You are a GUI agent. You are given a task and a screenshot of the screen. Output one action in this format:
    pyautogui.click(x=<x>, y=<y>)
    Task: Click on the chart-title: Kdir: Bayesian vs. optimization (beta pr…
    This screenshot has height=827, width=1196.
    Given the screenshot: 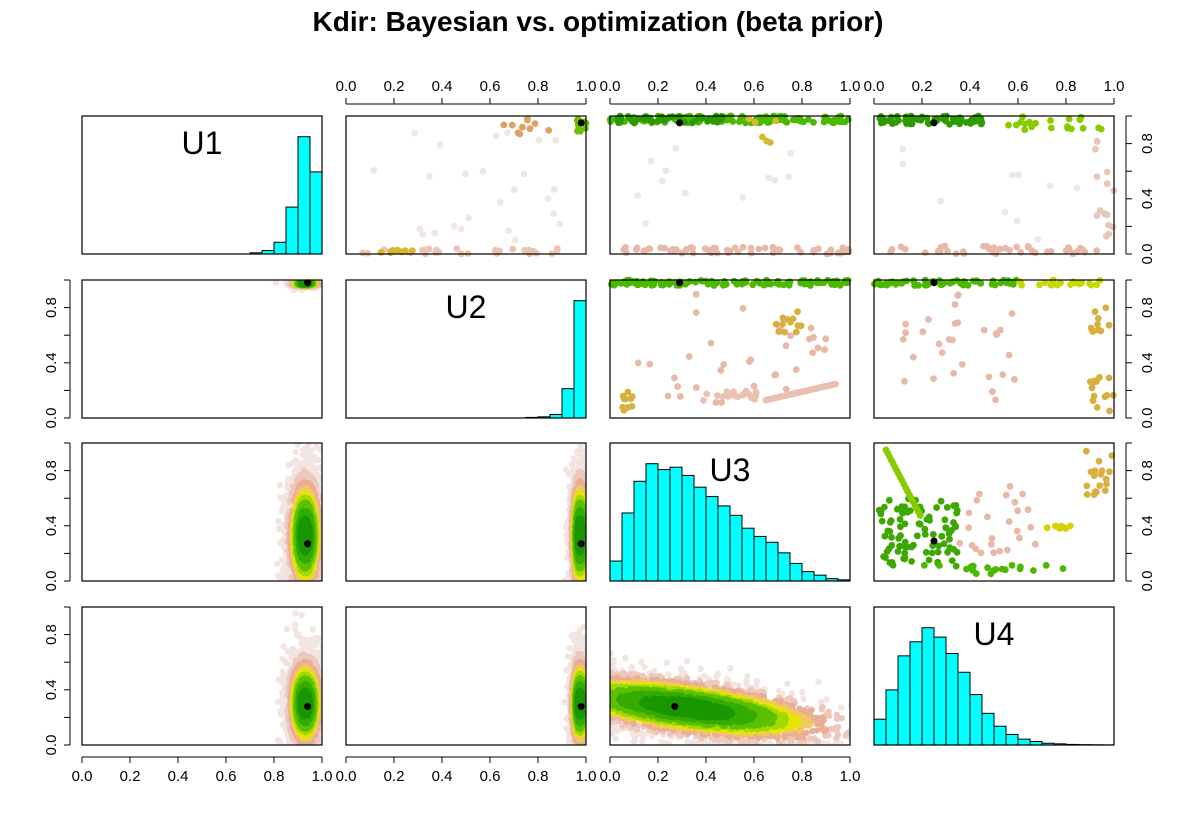 What is the action you would take?
    pyautogui.click(x=598, y=21)
    